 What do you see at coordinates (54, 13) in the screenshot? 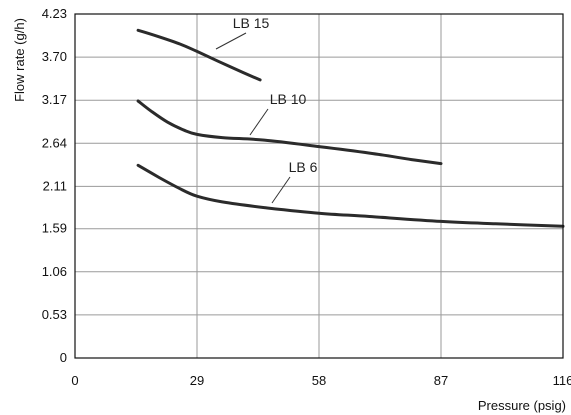
I see `y-tick-label: 4.23` at bounding box center [54, 13].